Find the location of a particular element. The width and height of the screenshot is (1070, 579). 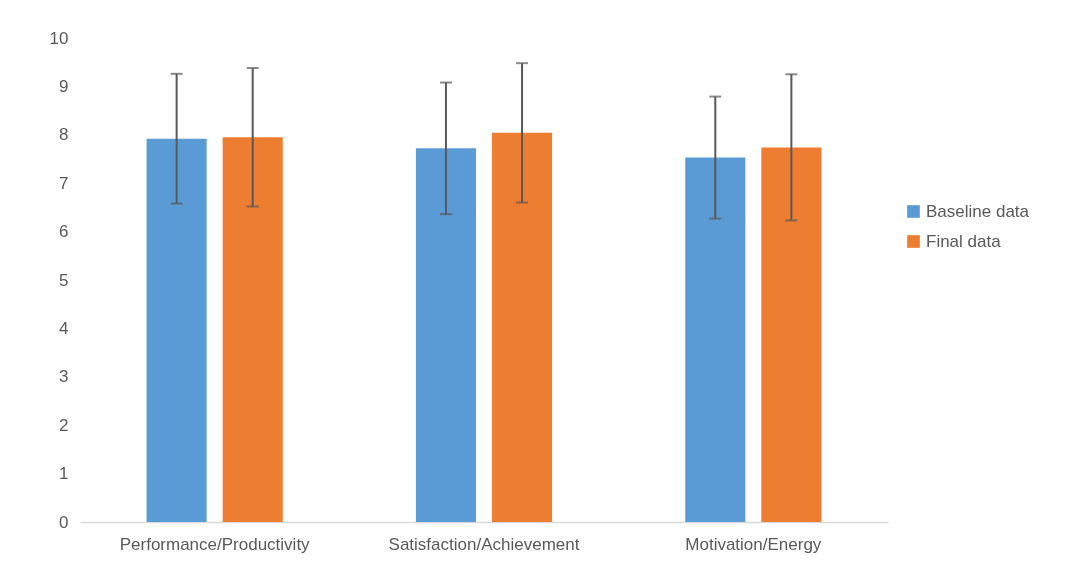

y-tick-label: 3 is located at coordinates (64, 377).